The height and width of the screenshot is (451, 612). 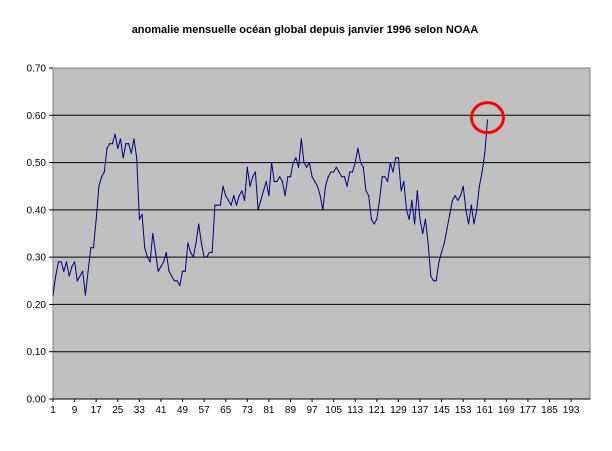 What do you see at coordinates (571, 410) in the screenshot?
I see `x-tick-label: 193` at bounding box center [571, 410].